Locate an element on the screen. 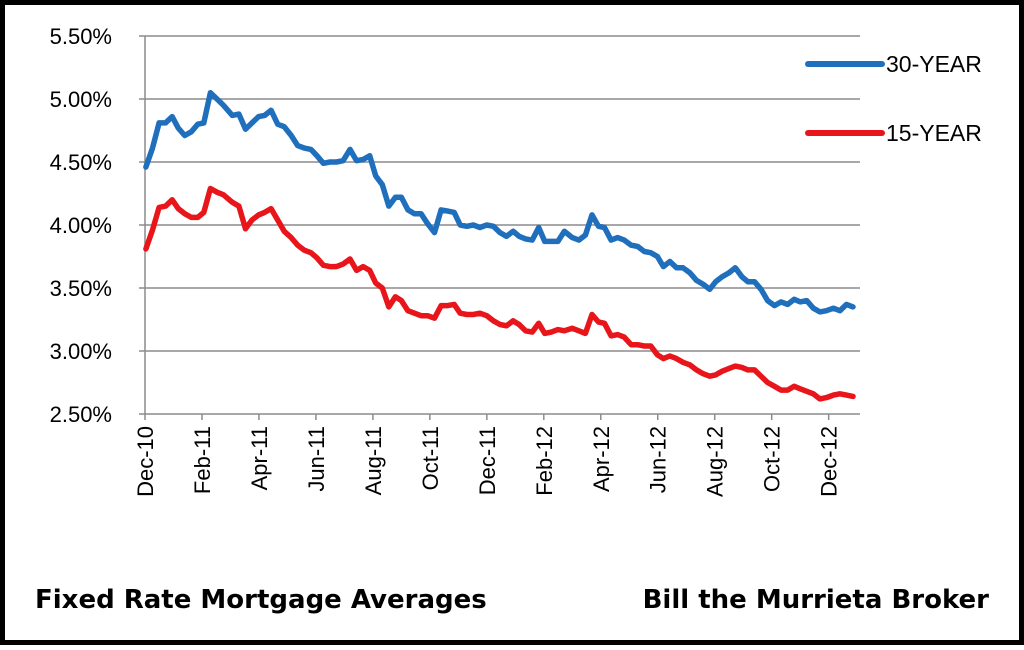 The height and width of the screenshot is (650, 1024). y-axis-tick-labels: 2.50% 3.00% 3.50% 4.00% 4.50% 5.00% 5.50% is located at coordinates (81, 225).